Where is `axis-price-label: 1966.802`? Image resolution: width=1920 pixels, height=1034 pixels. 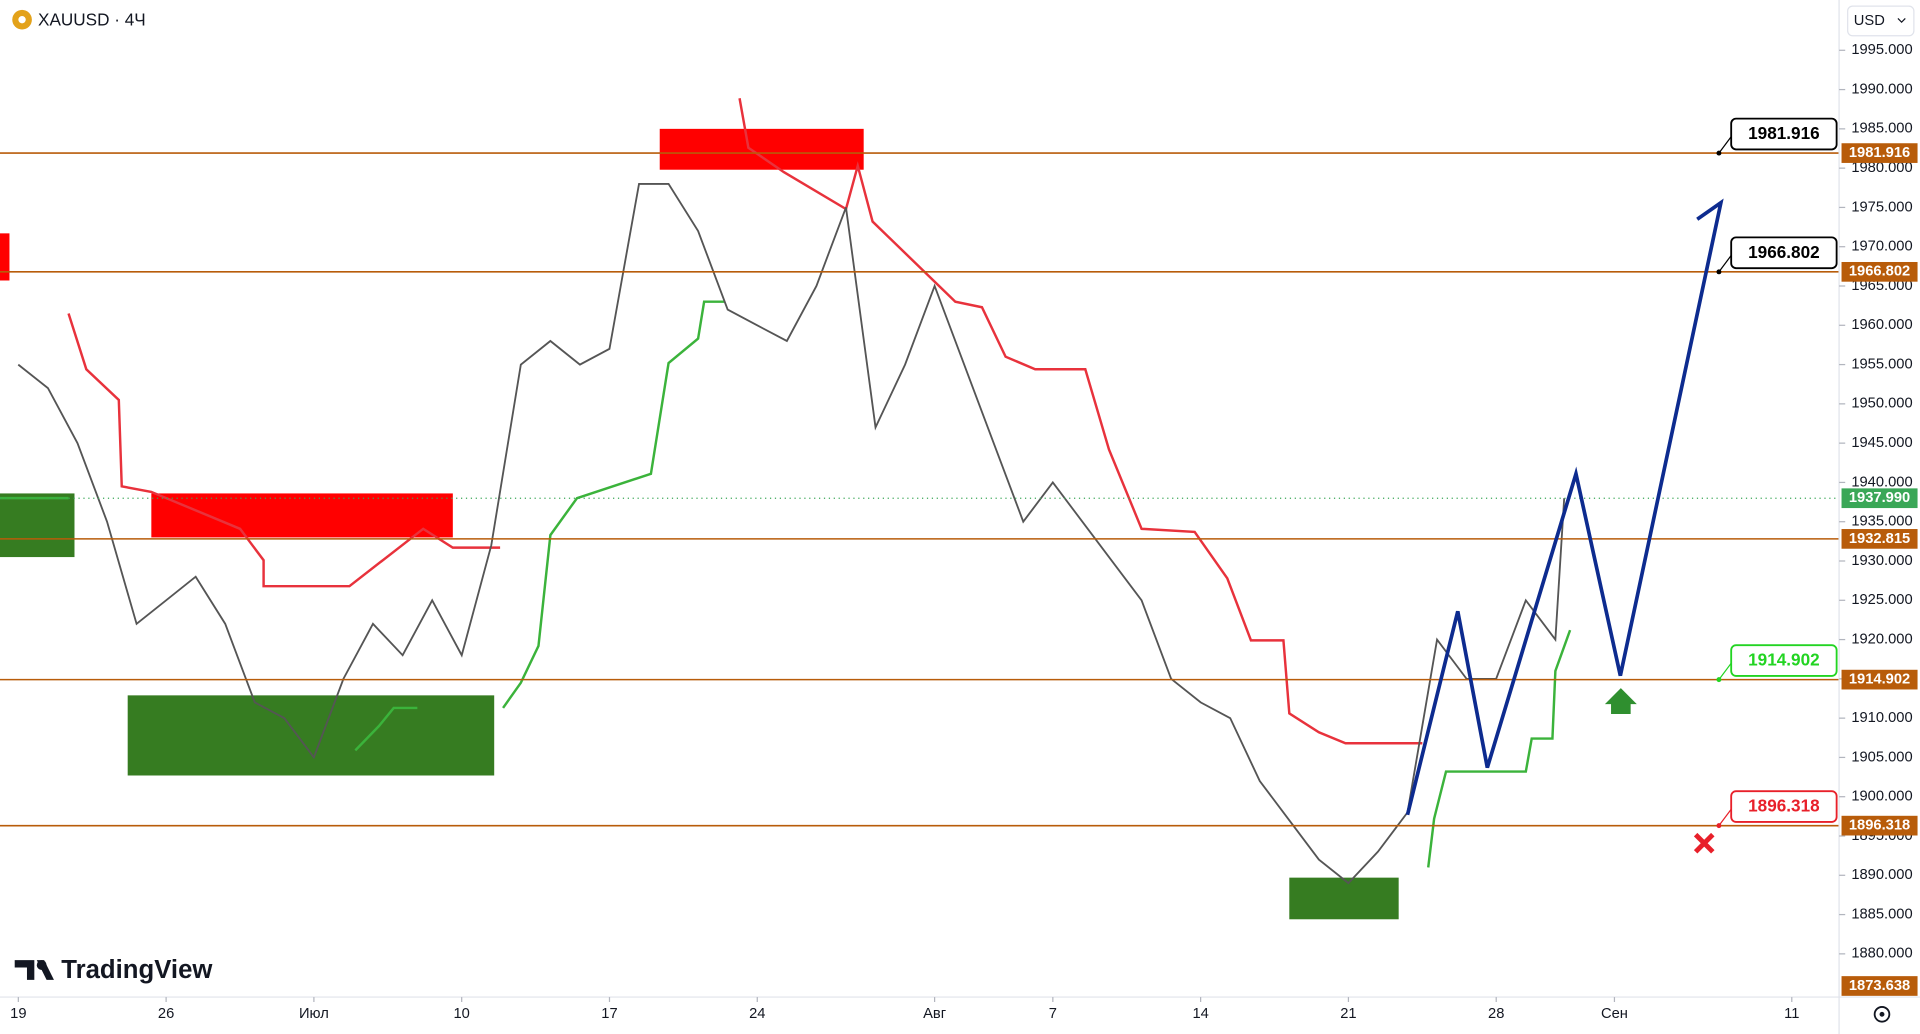
axis-price-label: 1966.802 is located at coordinates (1879, 272).